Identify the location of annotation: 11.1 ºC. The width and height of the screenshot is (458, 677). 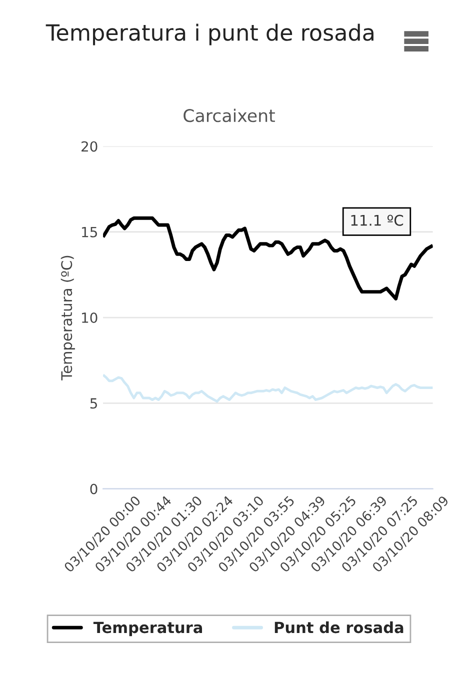
(377, 220).